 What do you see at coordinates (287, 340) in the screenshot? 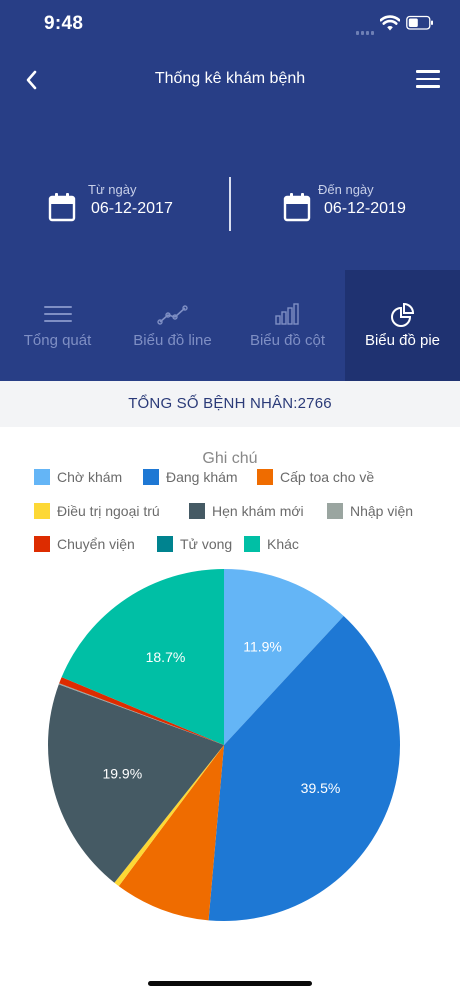
I see `tab-label: Biểu đồ cột` at bounding box center [287, 340].